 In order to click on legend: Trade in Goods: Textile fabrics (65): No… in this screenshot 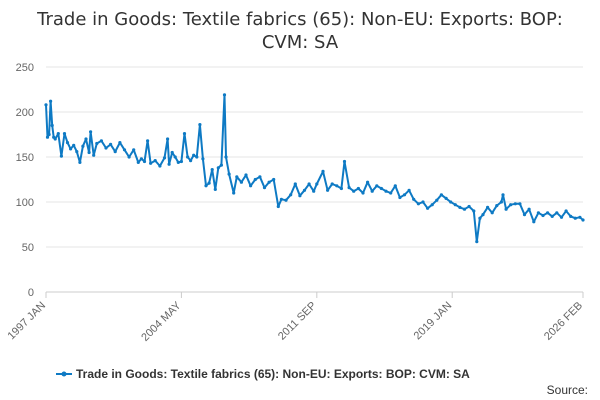, I will do `click(263, 374)`.